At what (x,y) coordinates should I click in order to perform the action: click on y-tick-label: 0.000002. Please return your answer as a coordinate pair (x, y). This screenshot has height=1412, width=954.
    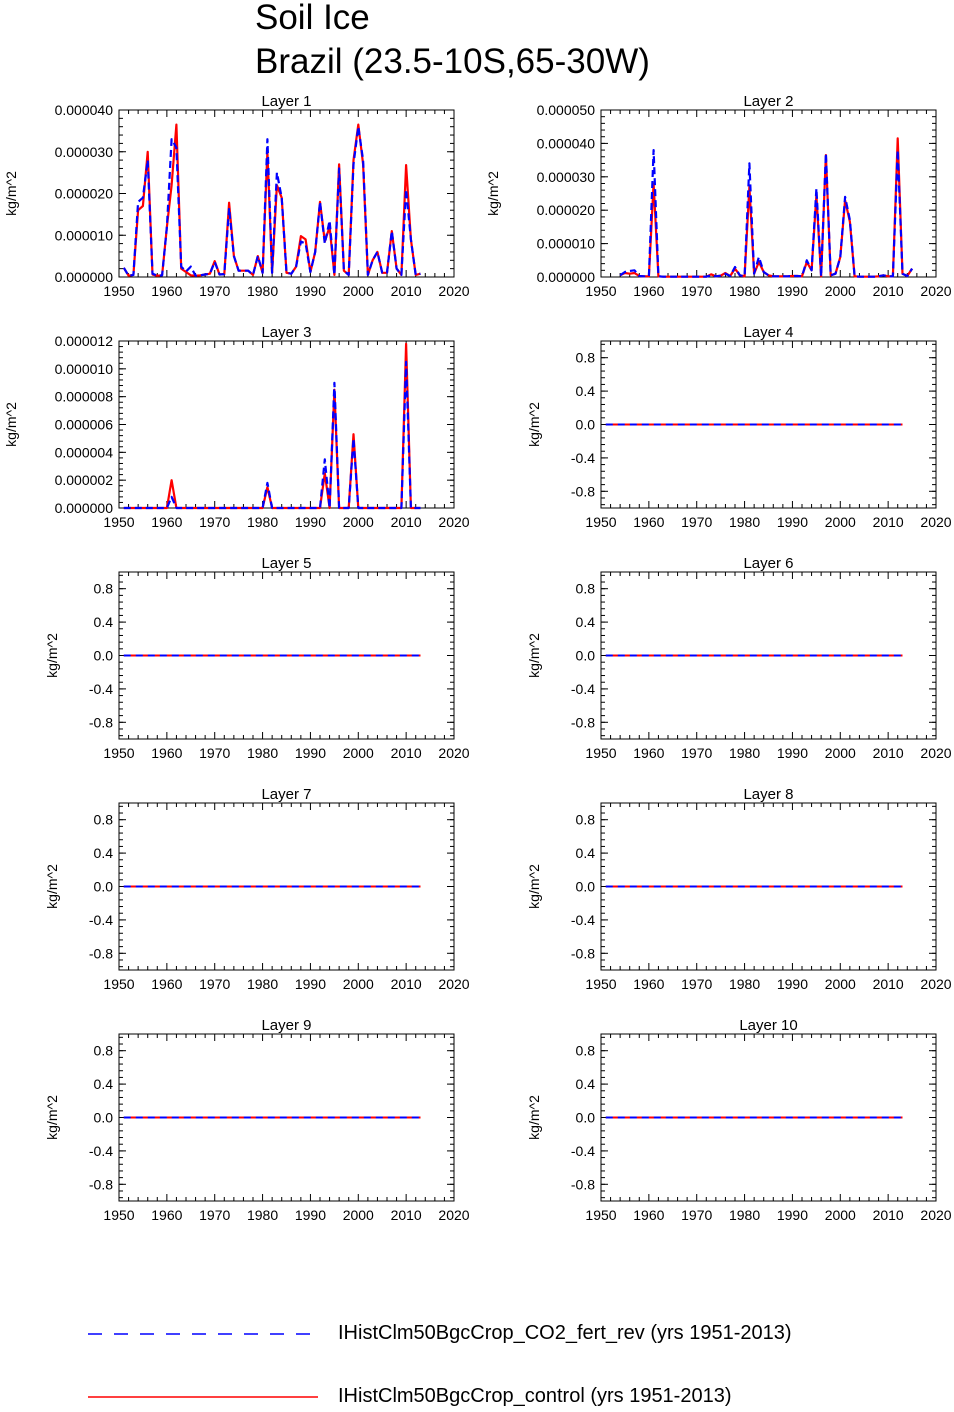
    Looking at the image, I should click on (84, 480).